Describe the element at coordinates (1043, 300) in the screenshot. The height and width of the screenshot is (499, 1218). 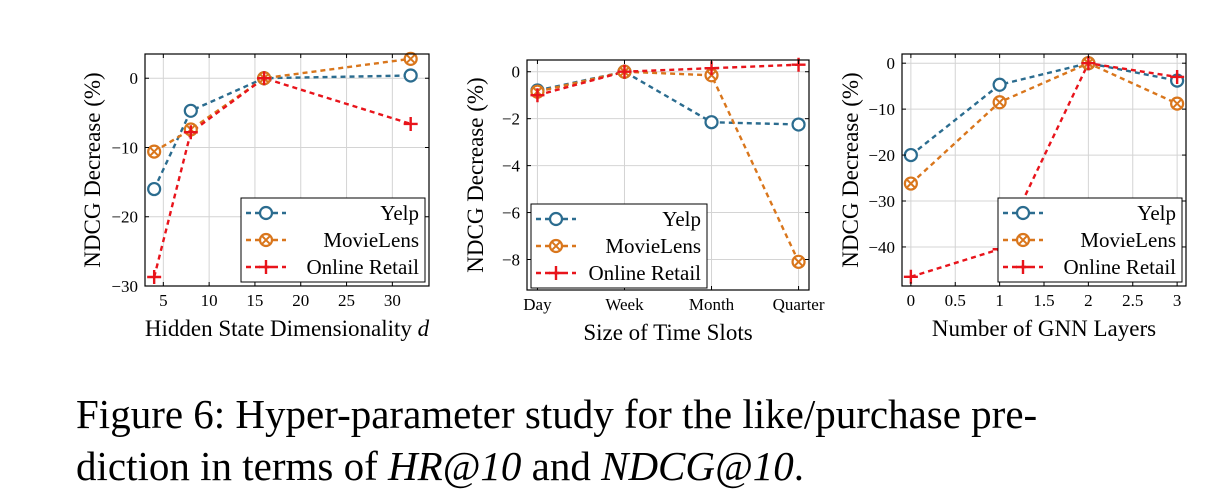
I see `tick-label-x: 1.5` at that location.